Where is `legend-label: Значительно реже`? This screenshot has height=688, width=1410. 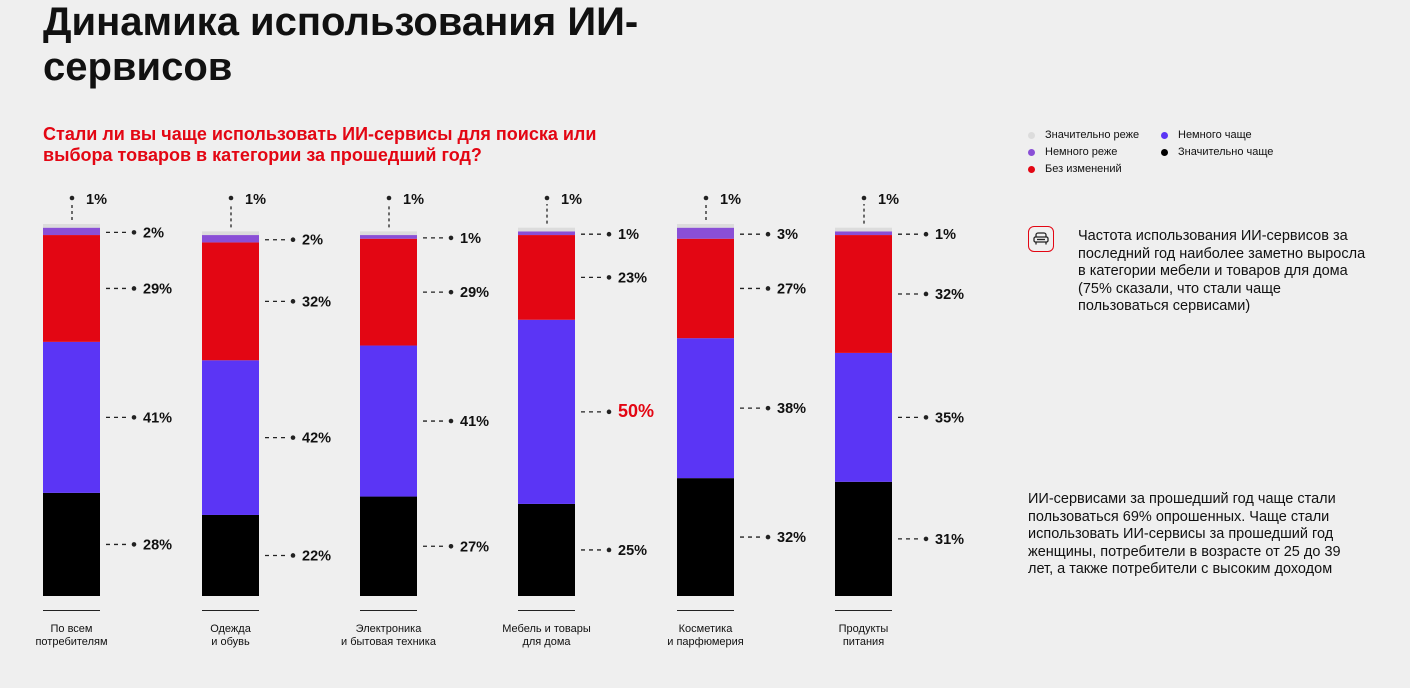
legend-label: Значительно реже is located at coordinates (1092, 135).